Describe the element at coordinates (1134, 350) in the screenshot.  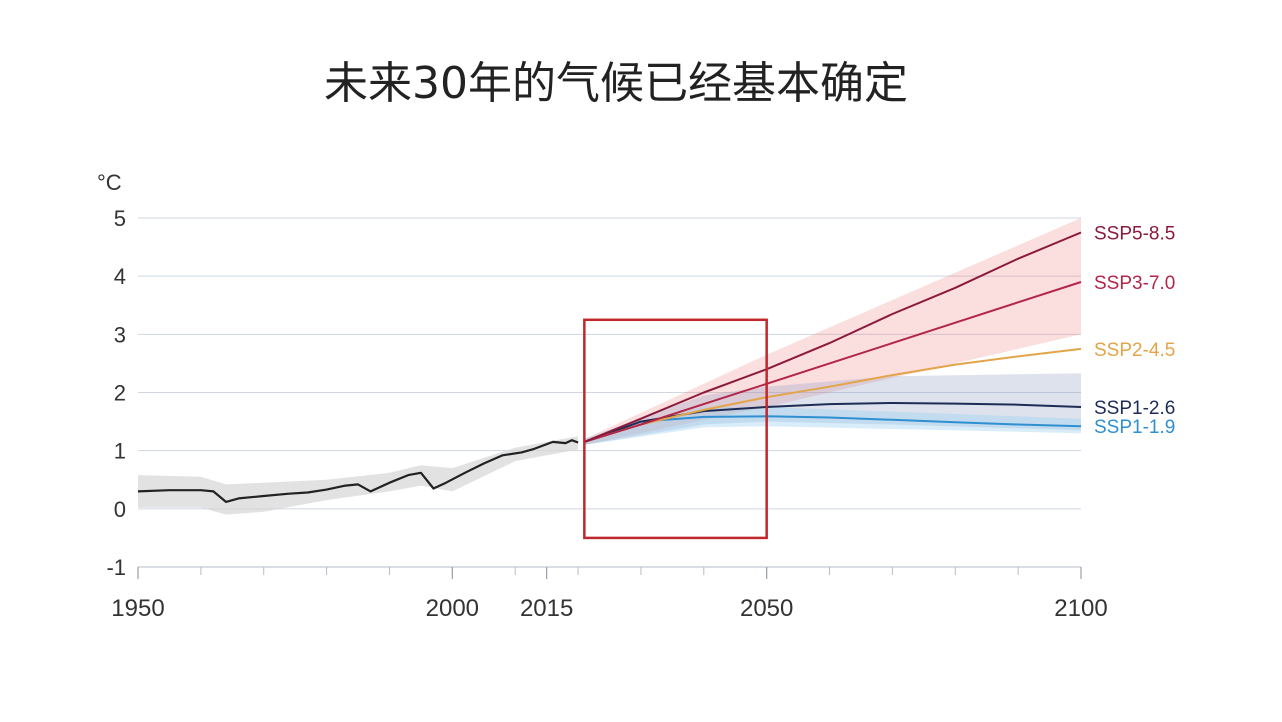
I see `series-label: SSP2-4.5` at that location.